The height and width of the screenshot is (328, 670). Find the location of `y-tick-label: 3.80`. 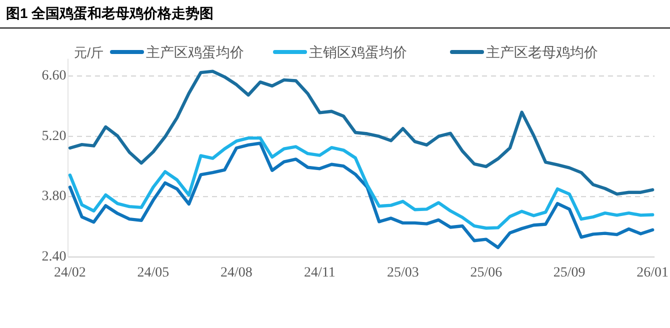

y-tick-label: 3.80 is located at coordinates (54, 196).